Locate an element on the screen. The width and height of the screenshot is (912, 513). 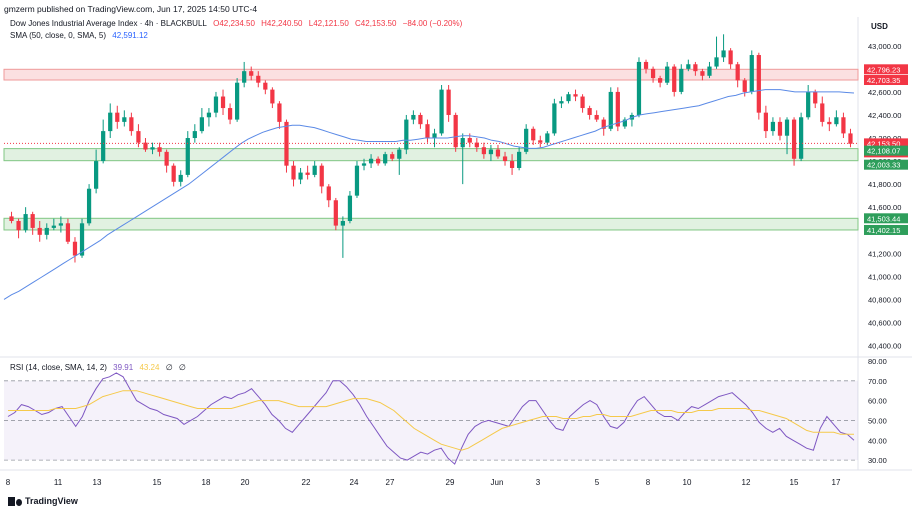
sma-label: SMA (50, close, 0, SMA, 5) is located at coordinates (58, 35).